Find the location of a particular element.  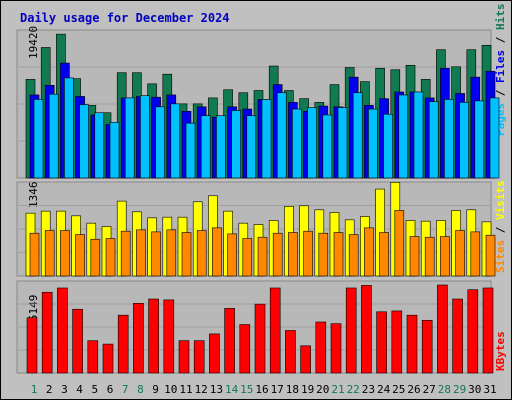

side-legend-part: / is located at coordinates (500, 40).